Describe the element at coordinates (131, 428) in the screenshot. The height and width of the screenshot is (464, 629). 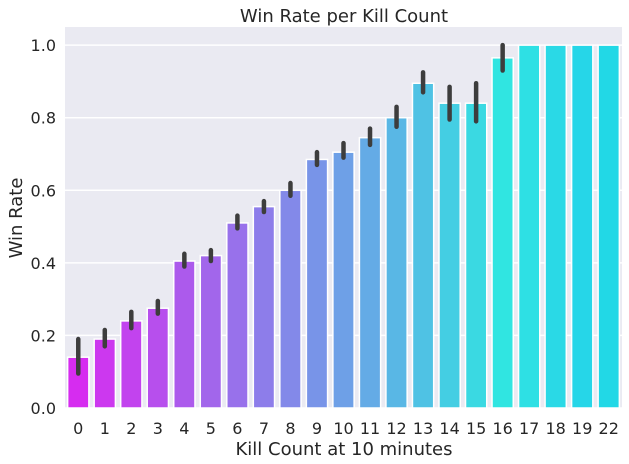
I see `x-tick-label: 2` at that location.